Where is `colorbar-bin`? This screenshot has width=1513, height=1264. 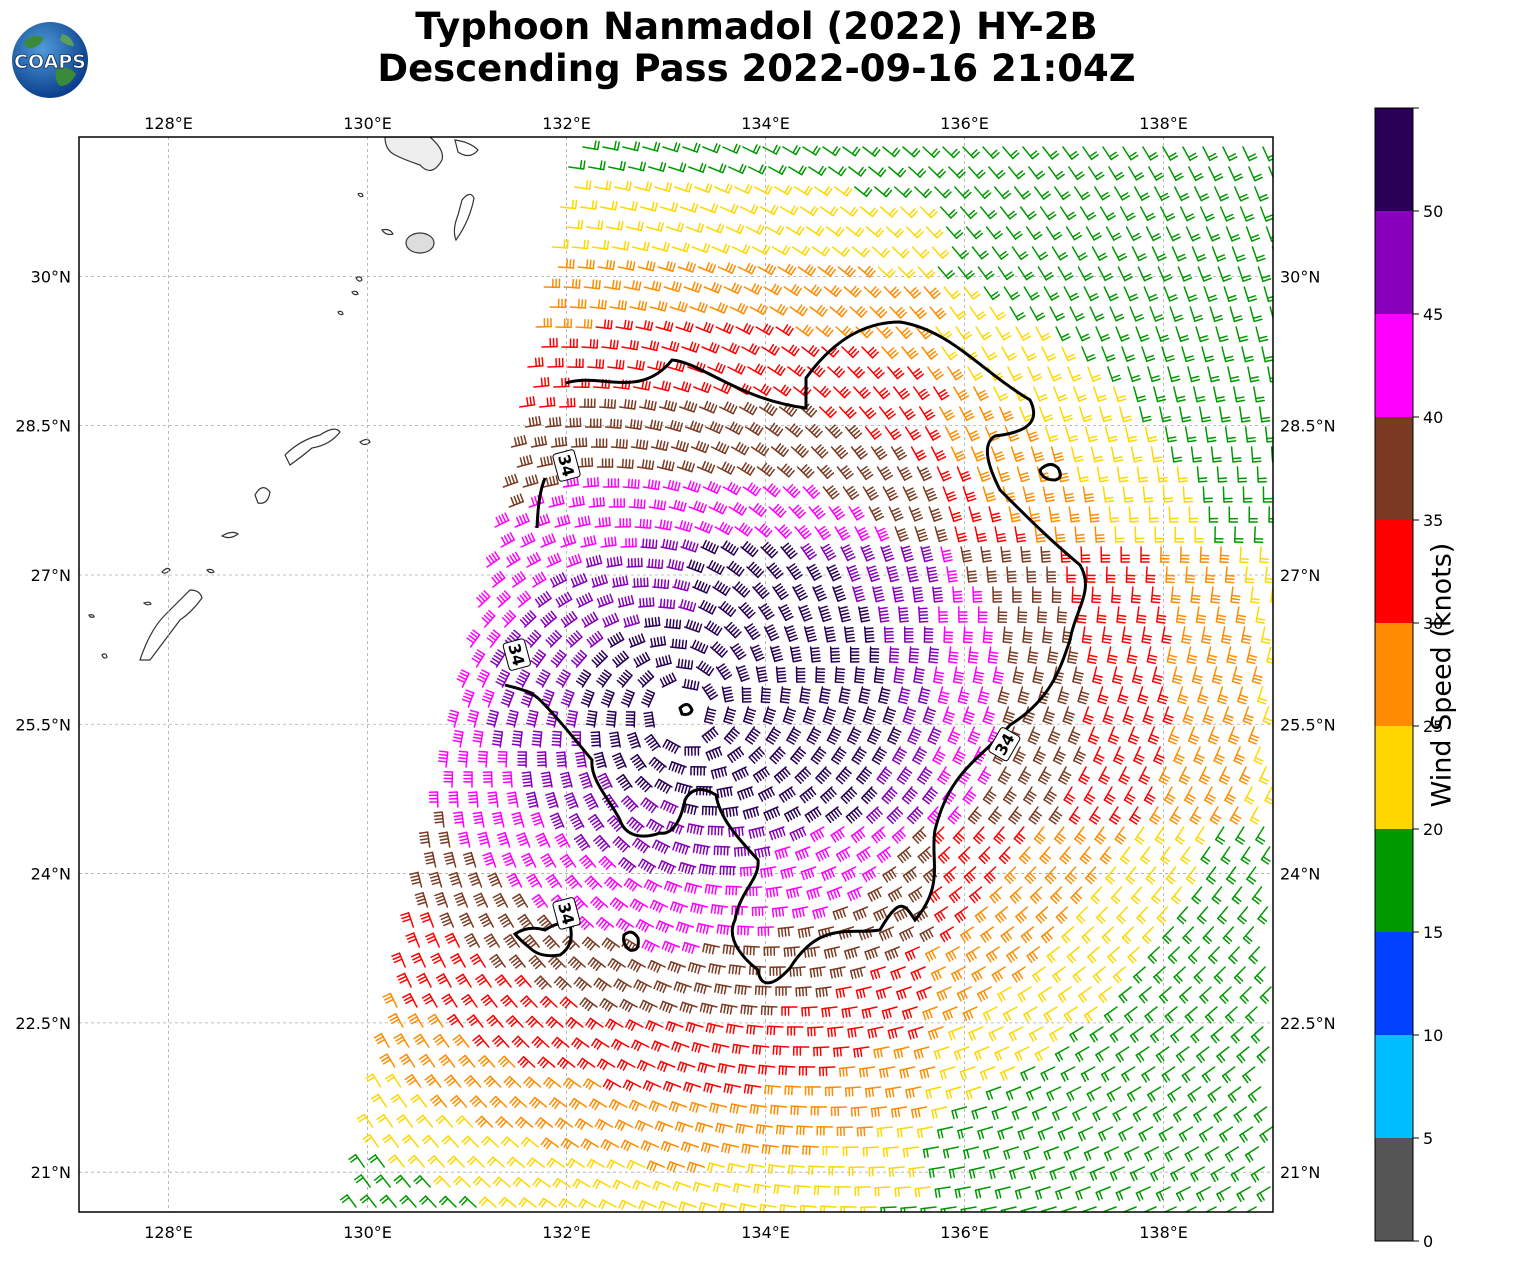
colorbar-bin is located at coordinates (1394, 262).